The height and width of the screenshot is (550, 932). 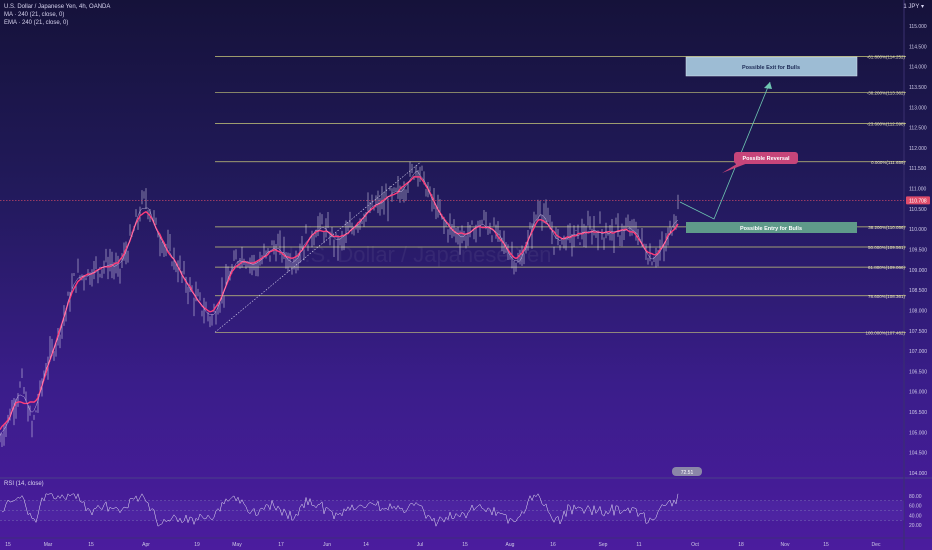 I want to click on reversal-label: Possible Reversal, so click(x=766, y=159).